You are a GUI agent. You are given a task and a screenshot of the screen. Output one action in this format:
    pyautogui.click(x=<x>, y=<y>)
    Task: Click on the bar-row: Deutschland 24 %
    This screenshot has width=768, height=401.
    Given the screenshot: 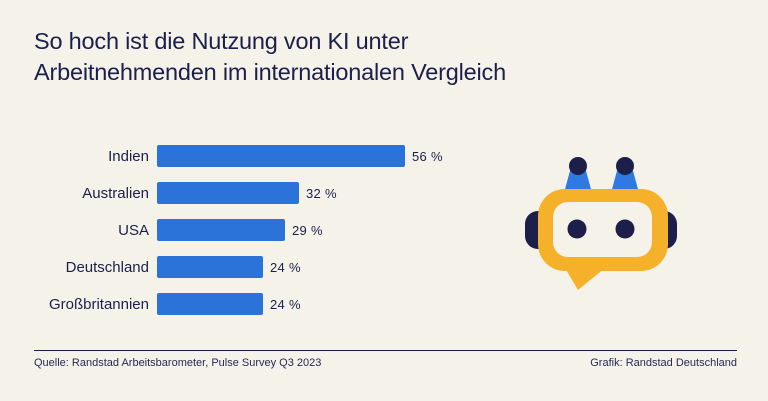 What is the action you would take?
    pyautogui.click(x=238, y=267)
    